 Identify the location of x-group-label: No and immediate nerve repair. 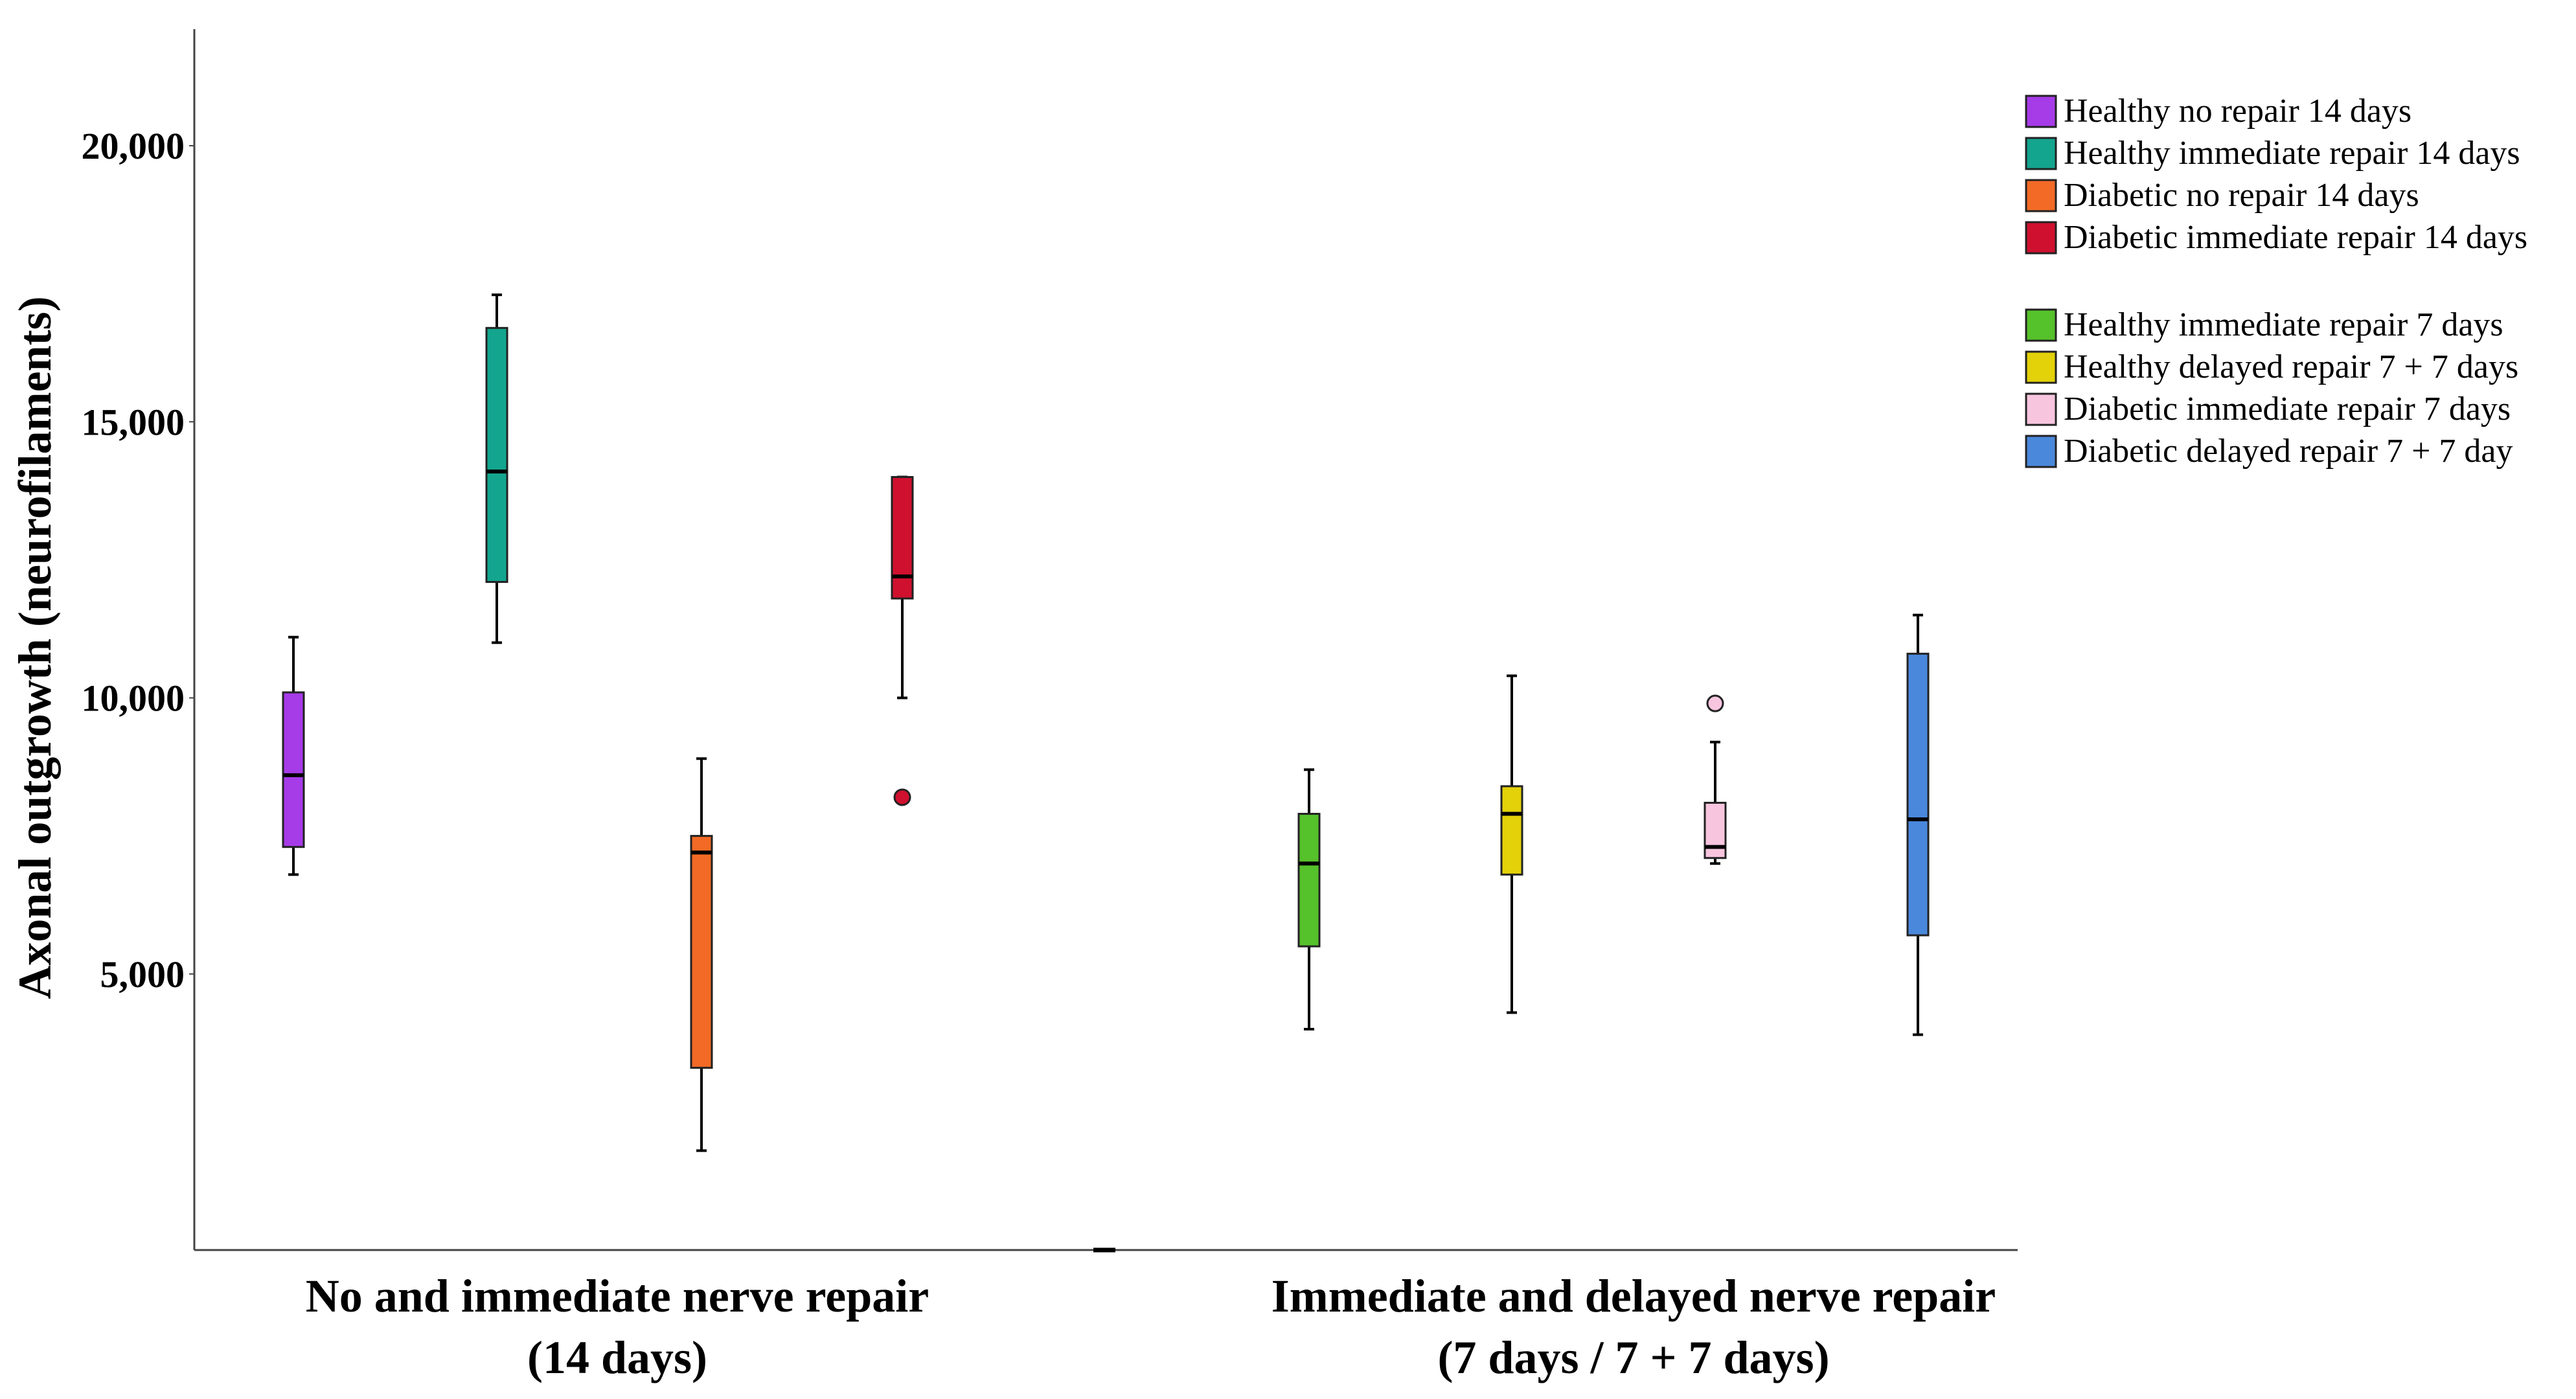
(617, 1296).